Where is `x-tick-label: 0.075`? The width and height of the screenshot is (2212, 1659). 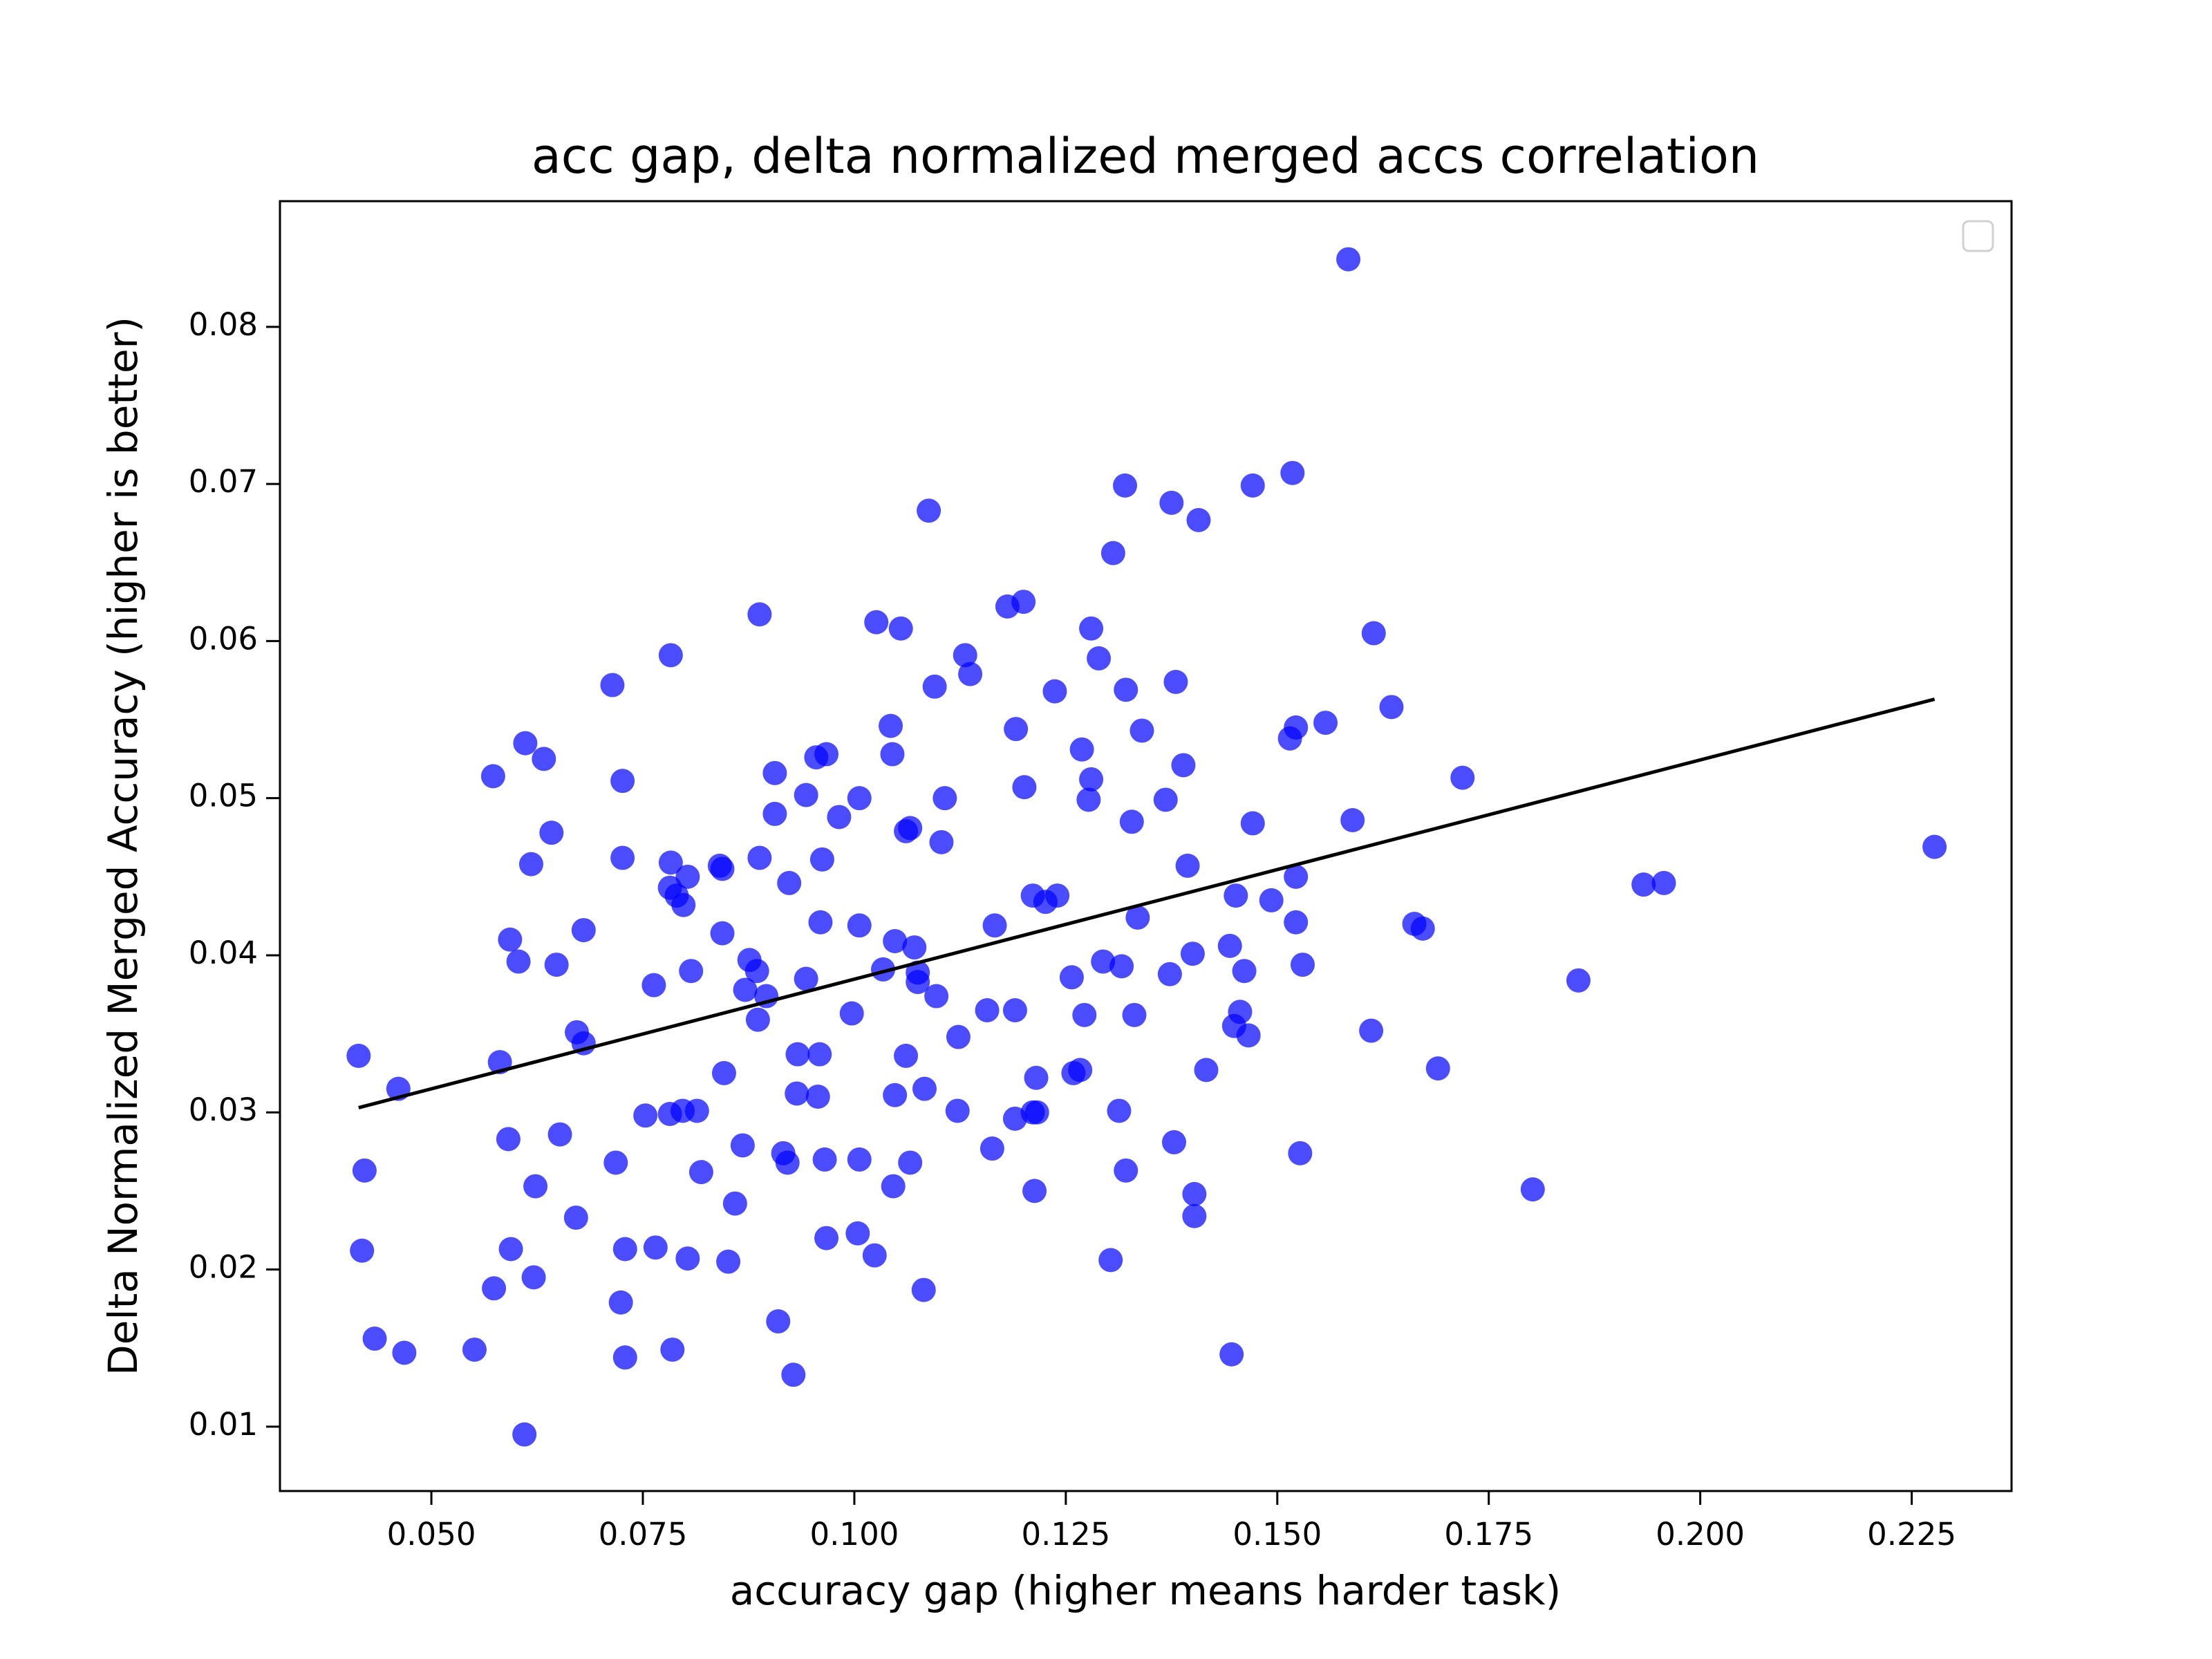
x-tick-label: 0.075 is located at coordinates (643, 1535).